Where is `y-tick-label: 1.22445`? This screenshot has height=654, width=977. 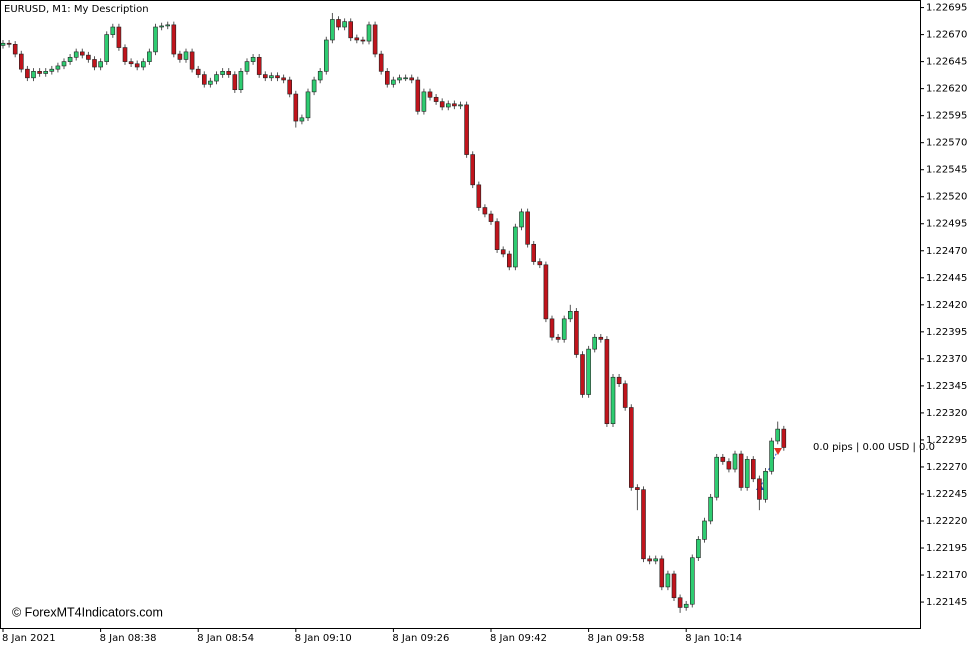 y-tick-label: 1.22445 is located at coordinates (946, 278).